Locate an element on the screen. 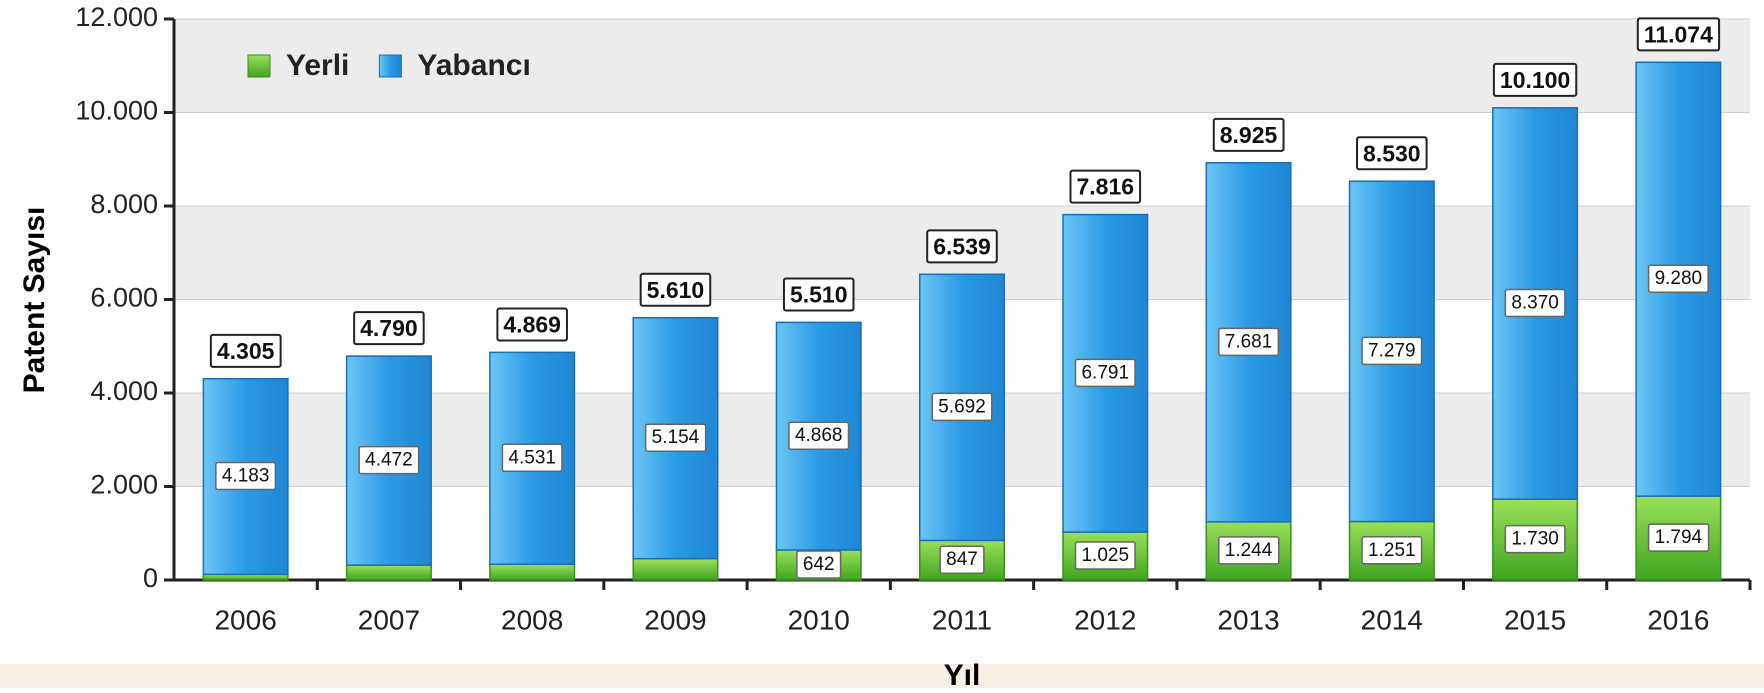 Image resolution: width=1764 pixels, height=693 pixels. value-label: 7.279 is located at coordinates (1392, 350).